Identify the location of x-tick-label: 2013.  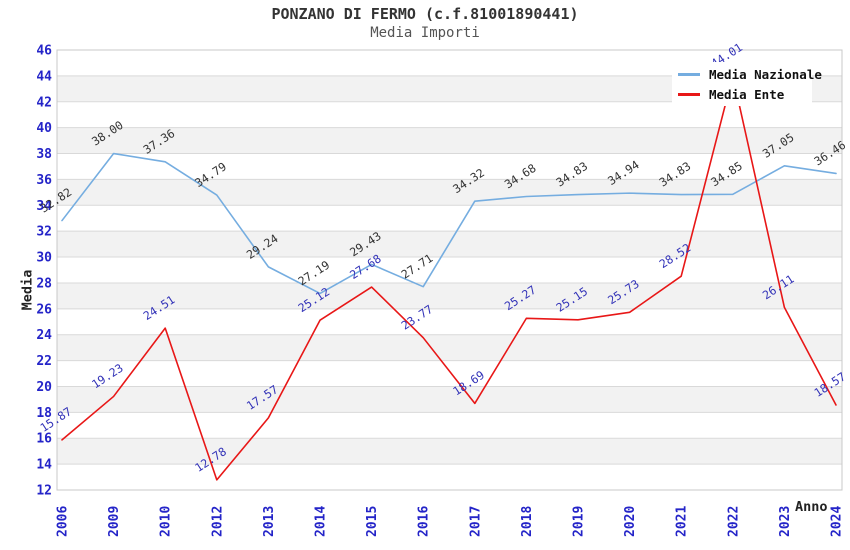
(269, 521).